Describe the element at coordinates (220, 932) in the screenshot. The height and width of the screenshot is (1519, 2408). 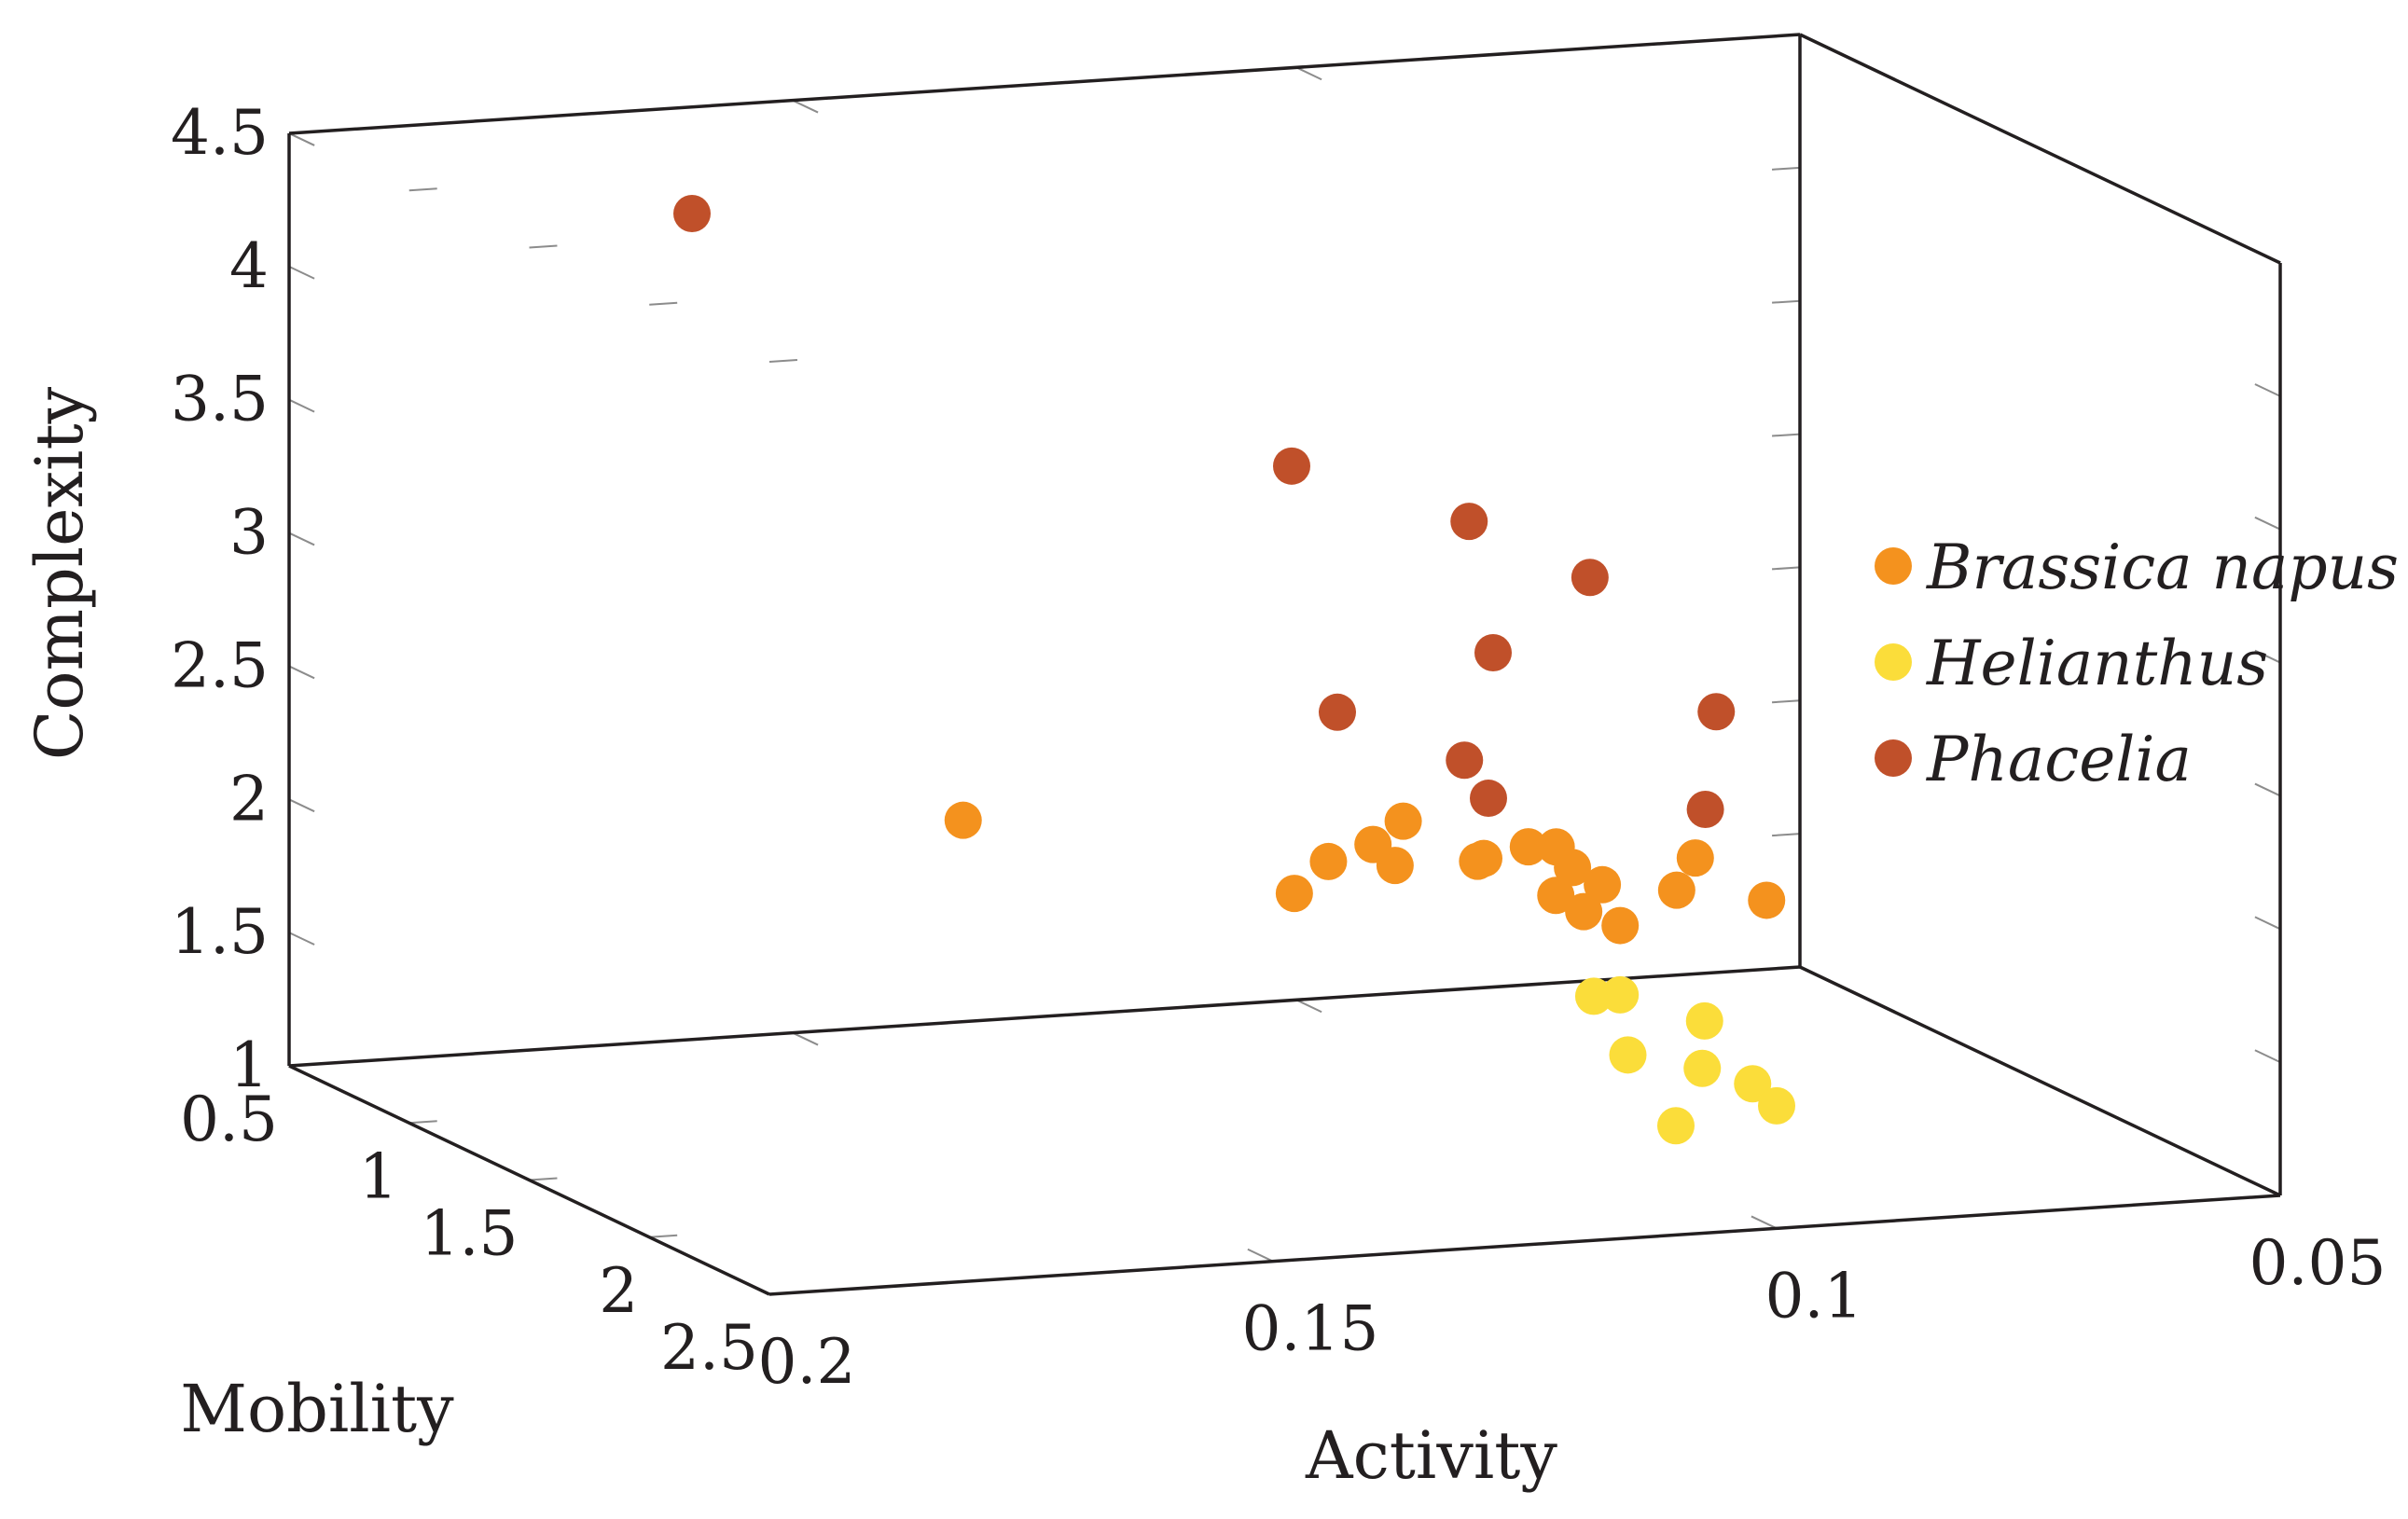
I see `z-tick-label: 1.5` at that location.